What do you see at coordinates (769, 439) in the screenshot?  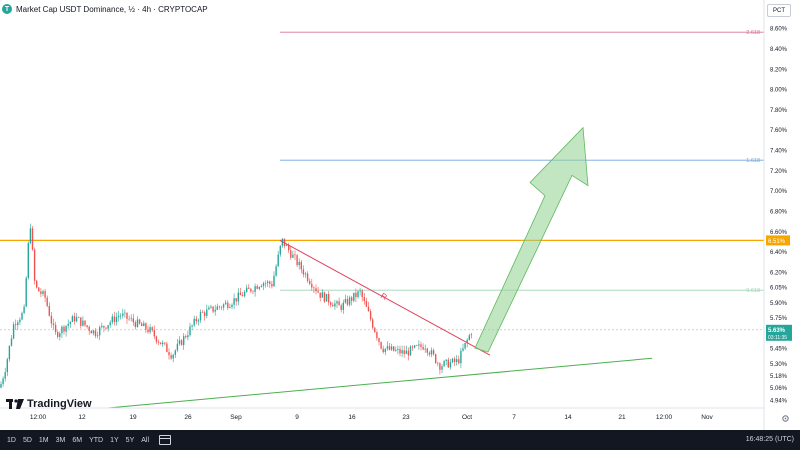 I see `utc-clock: 16:48:25 (UTC)` at bounding box center [769, 439].